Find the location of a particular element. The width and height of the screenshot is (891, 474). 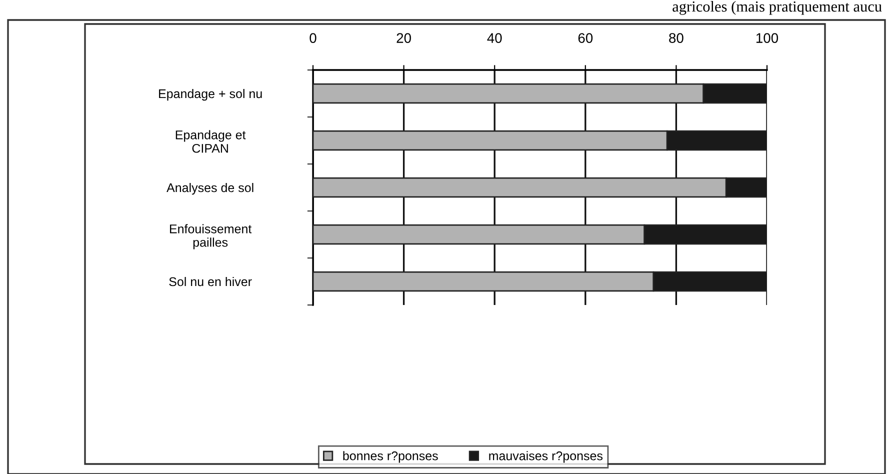

legend-label: bonnes r?ponses is located at coordinates (390, 457).